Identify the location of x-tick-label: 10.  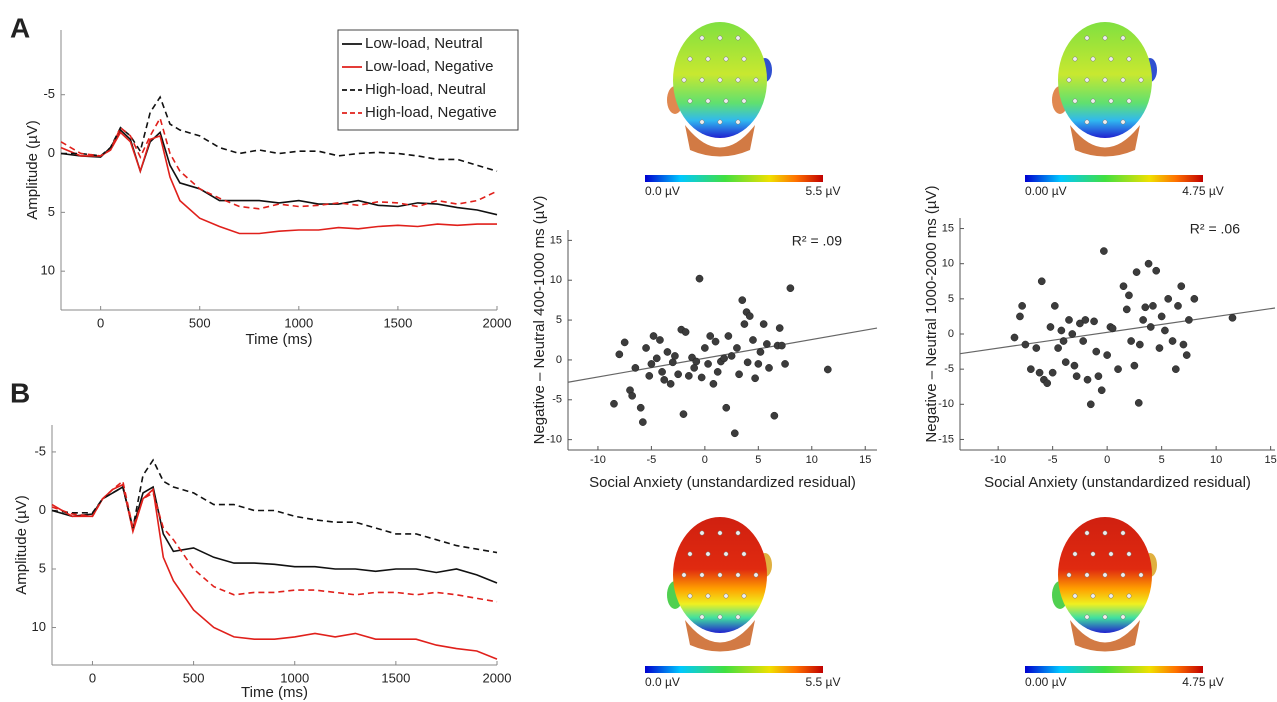
(812, 460).